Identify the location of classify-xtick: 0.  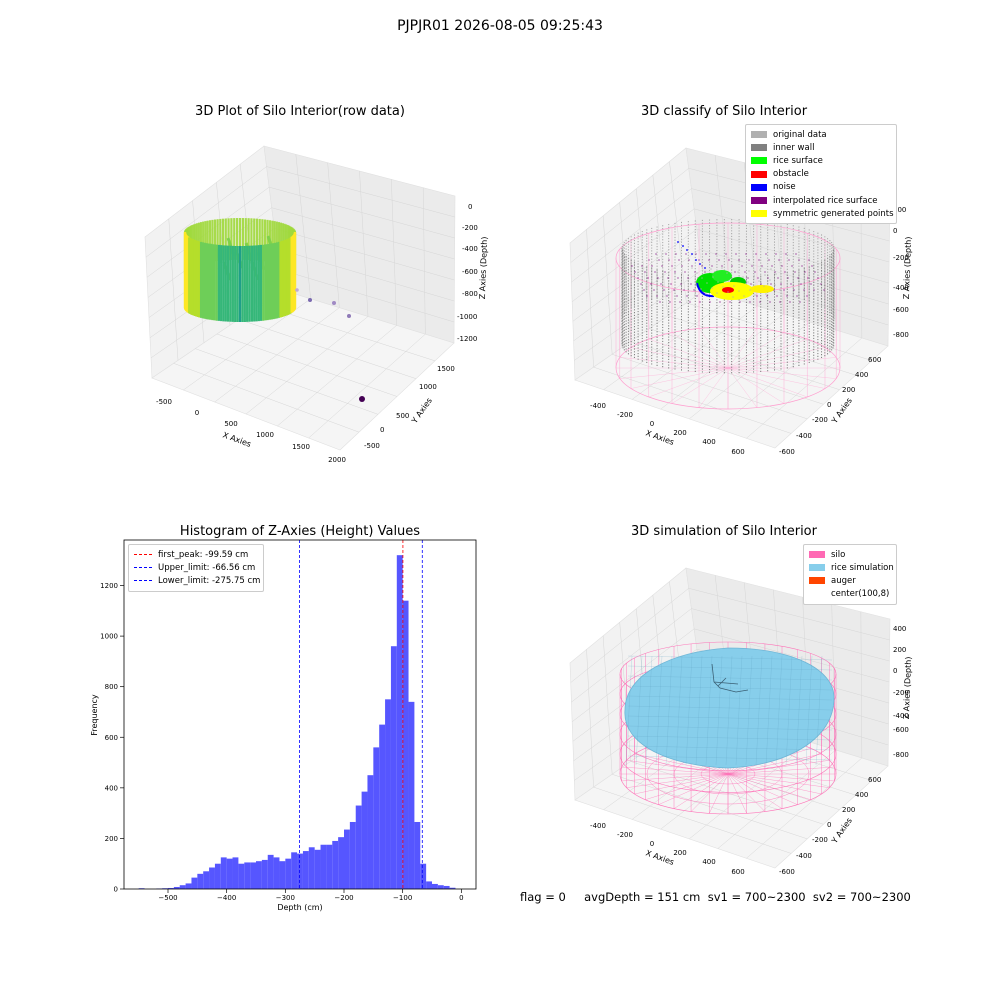
(652, 424).